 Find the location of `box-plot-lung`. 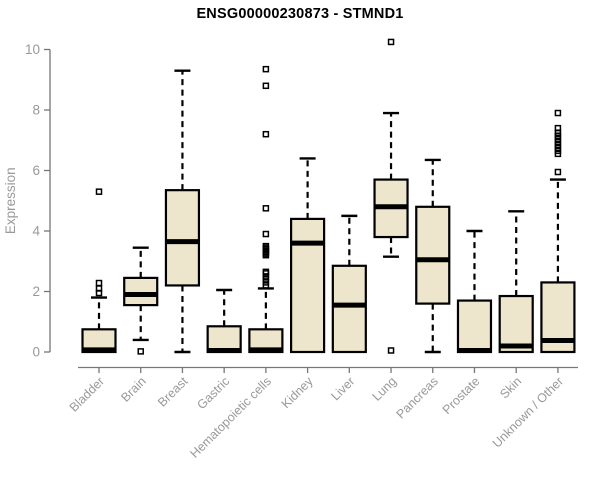

box-plot-lung is located at coordinates (391, 196).